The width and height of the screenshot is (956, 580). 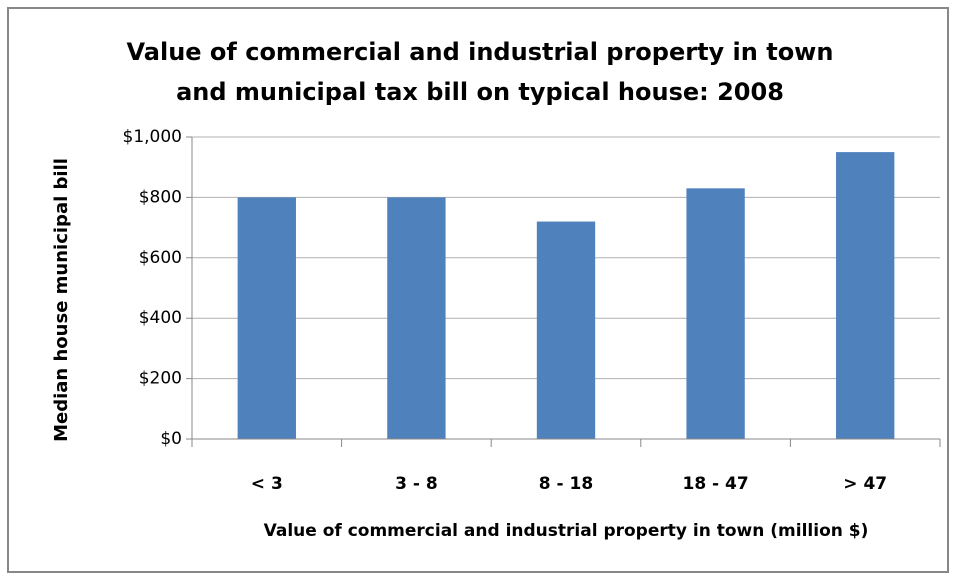 What do you see at coordinates (865, 484) in the screenshot?
I see `x-tick-label: > 47` at bounding box center [865, 484].